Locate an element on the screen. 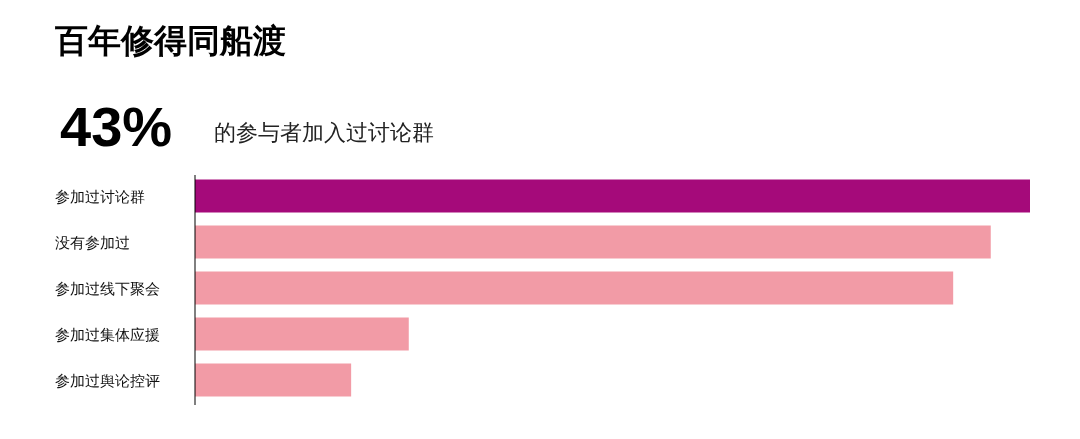 This screenshot has height=439, width=1080. y-tick-label: 参加过讨论群 is located at coordinates (100, 196).